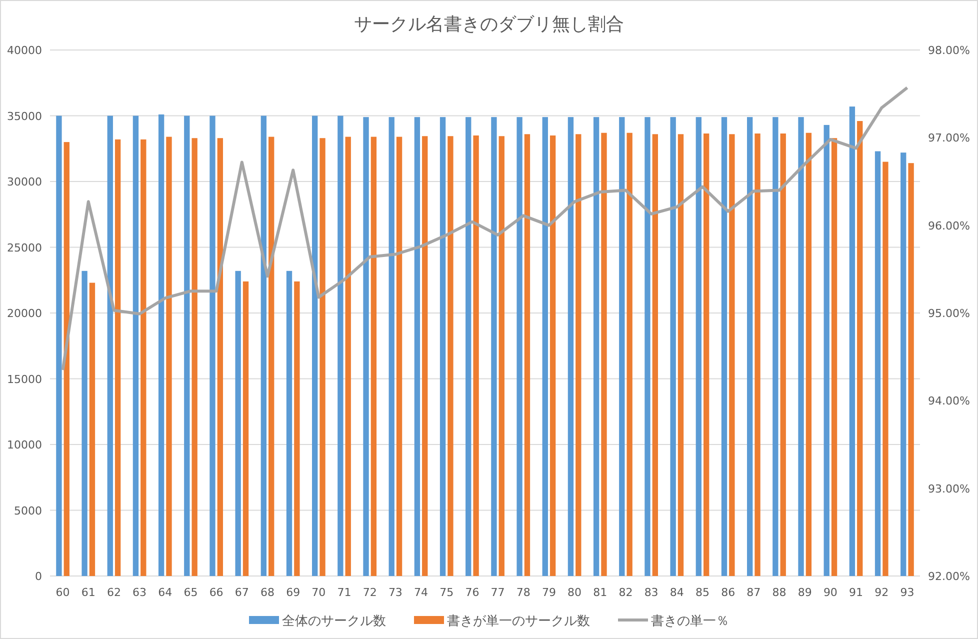  I want to click on x-tick-label: 79, so click(549, 592).